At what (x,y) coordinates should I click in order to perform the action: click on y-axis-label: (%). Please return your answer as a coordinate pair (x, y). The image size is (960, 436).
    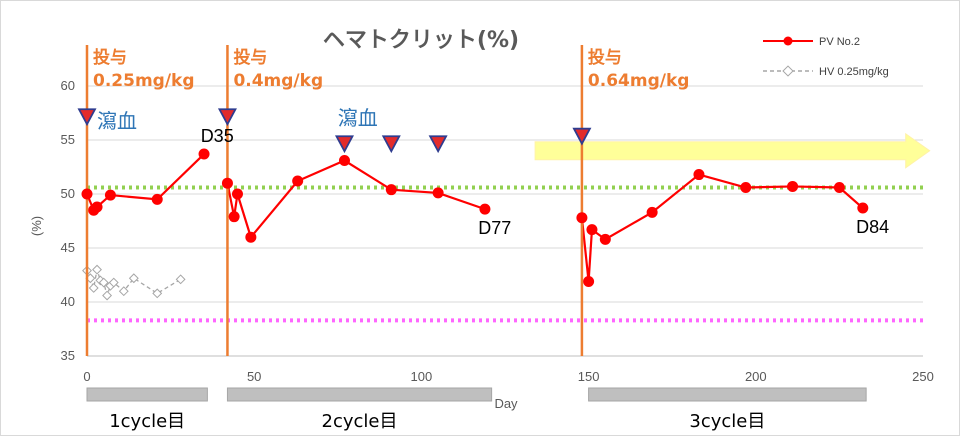
    Looking at the image, I should click on (36, 226).